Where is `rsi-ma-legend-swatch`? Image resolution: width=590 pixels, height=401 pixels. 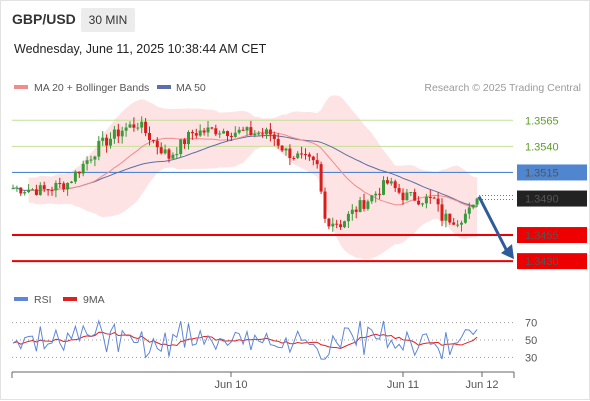 rsi-ma-legend-swatch is located at coordinates (70, 299).